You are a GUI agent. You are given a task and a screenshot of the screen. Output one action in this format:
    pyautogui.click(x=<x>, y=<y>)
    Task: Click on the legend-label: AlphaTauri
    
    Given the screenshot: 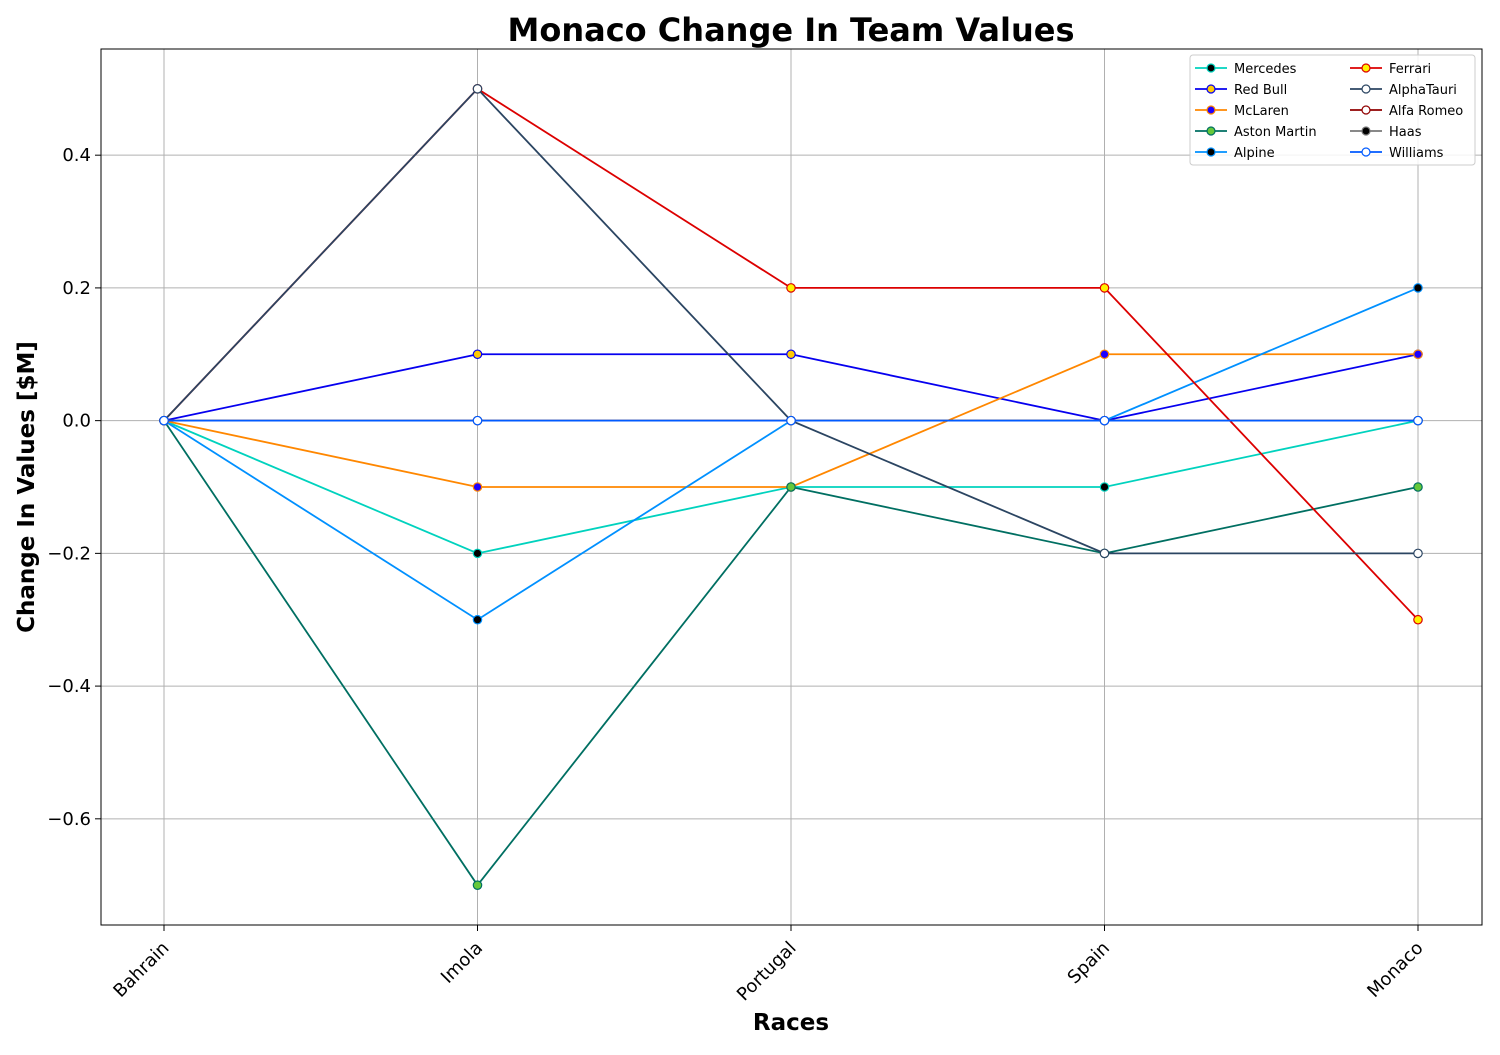 What is the action you would take?
    pyautogui.click(x=1423, y=90)
    